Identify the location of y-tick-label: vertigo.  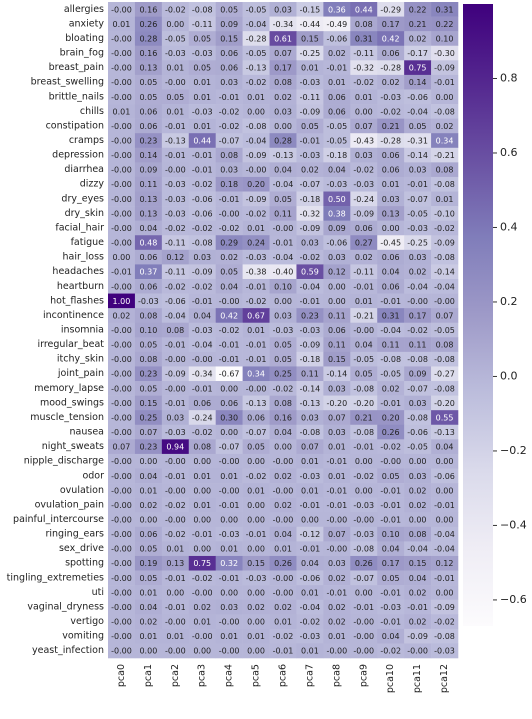
(87, 621).